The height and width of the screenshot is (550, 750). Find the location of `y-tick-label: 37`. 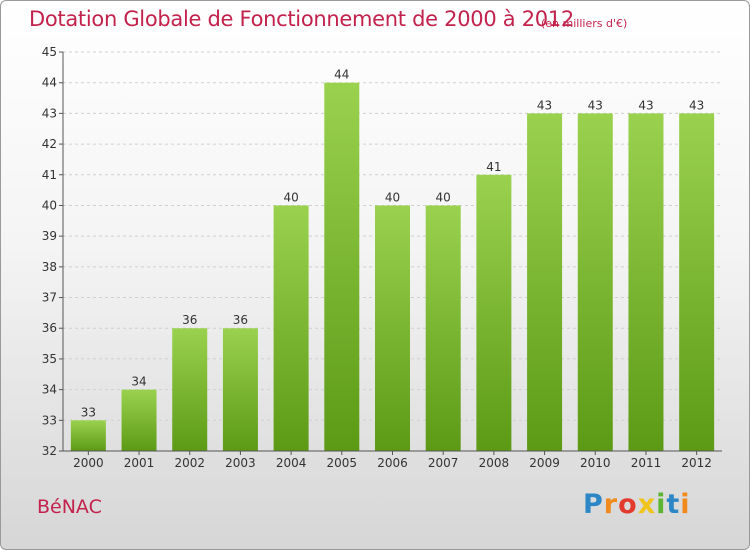

y-tick-label: 37 is located at coordinates (49, 298).